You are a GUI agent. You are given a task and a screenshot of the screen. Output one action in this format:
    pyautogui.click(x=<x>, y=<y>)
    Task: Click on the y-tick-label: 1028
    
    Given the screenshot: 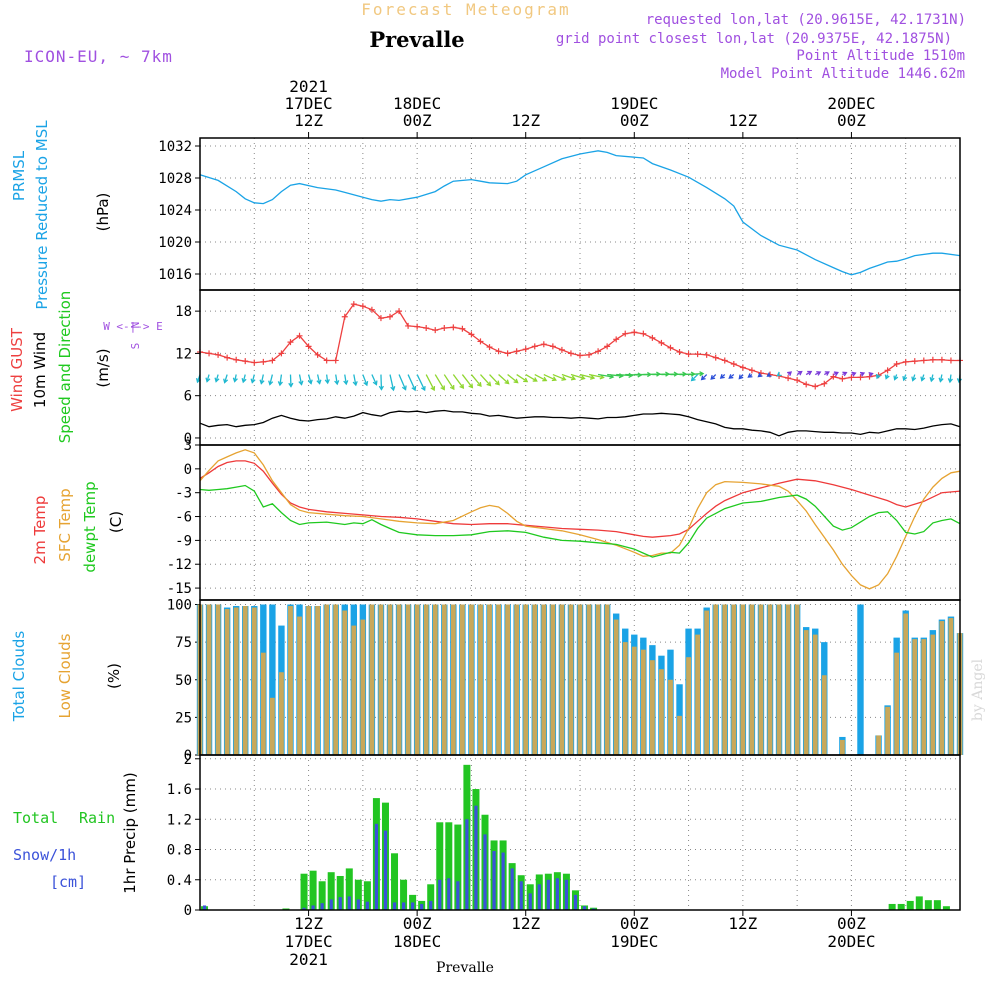 What is the action you would take?
    pyautogui.click(x=175, y=179)
    